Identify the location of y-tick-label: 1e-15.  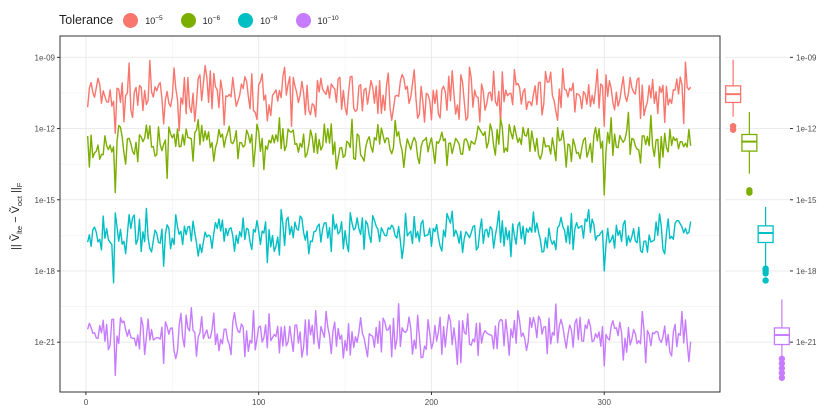
(45, 200).